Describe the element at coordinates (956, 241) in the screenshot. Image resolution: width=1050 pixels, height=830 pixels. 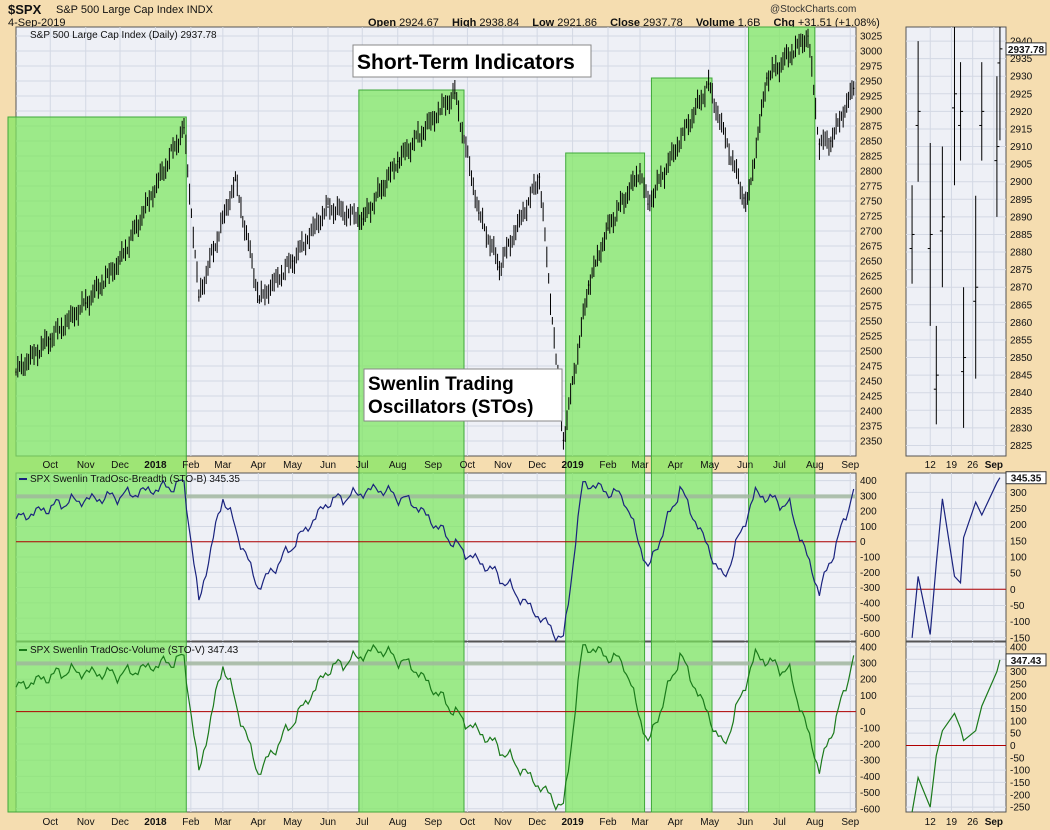
I see `price_detail-panel-background` at that location.